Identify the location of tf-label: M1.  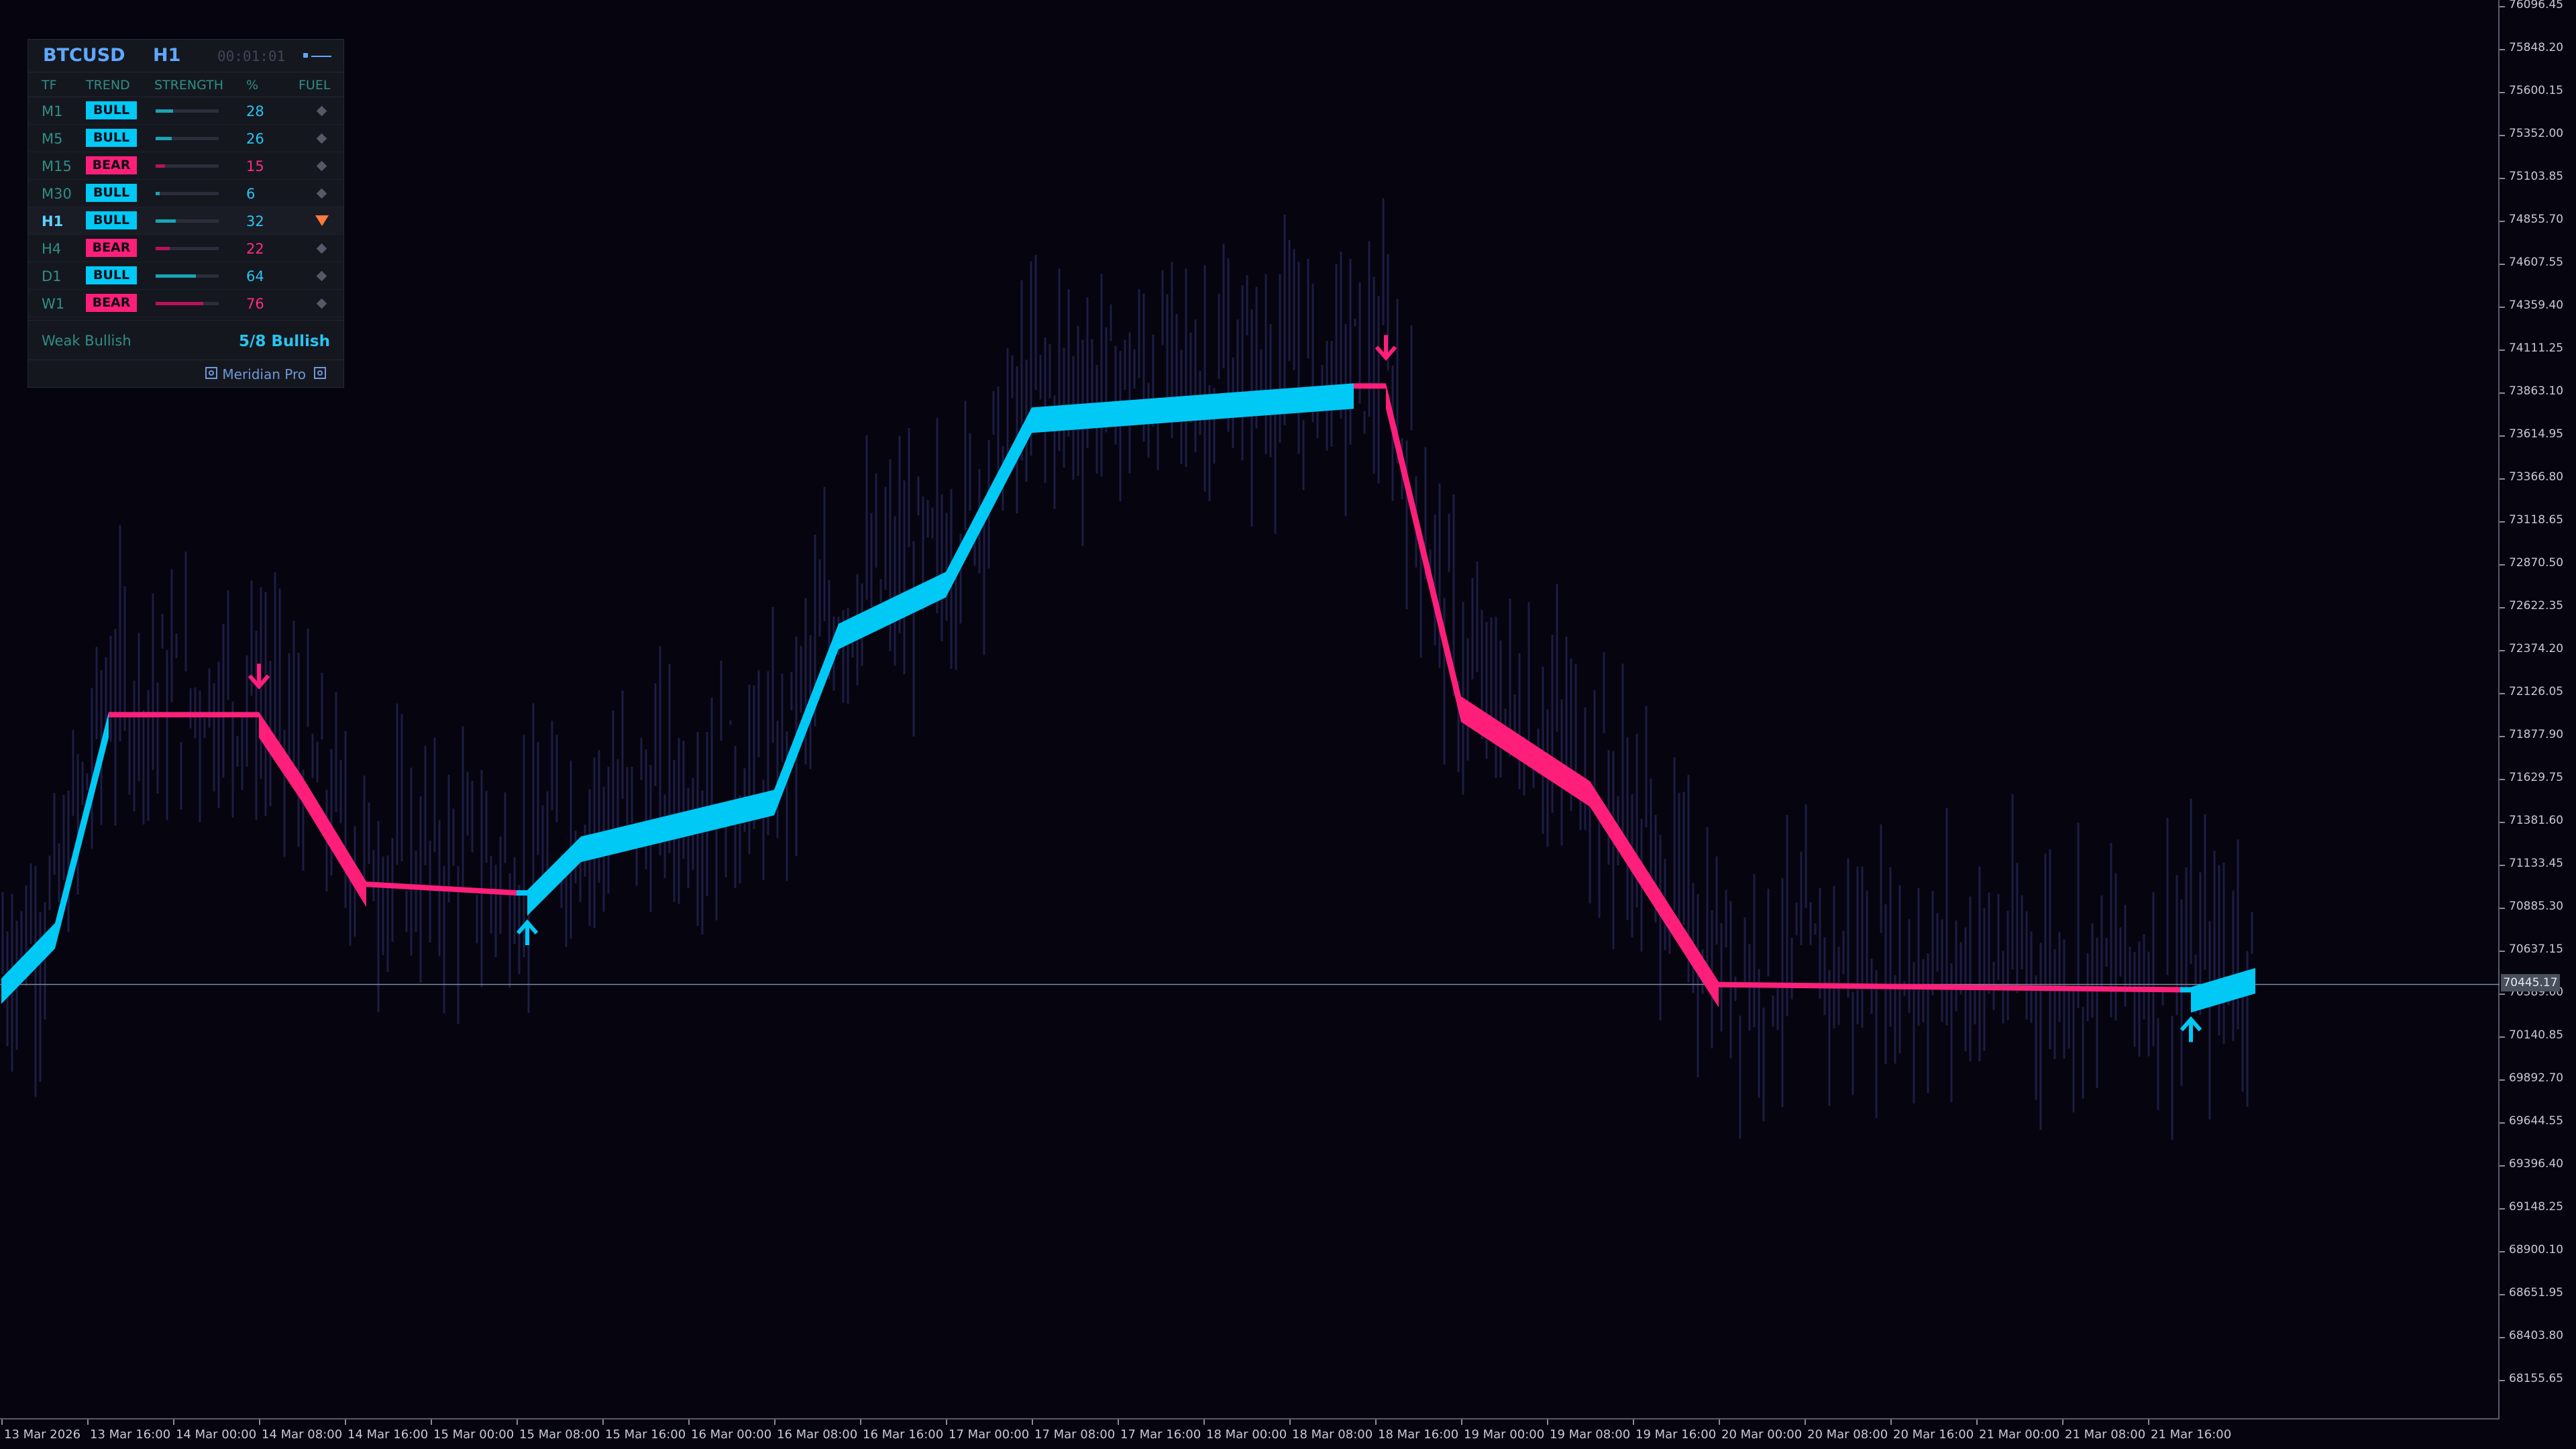
(52, 111).